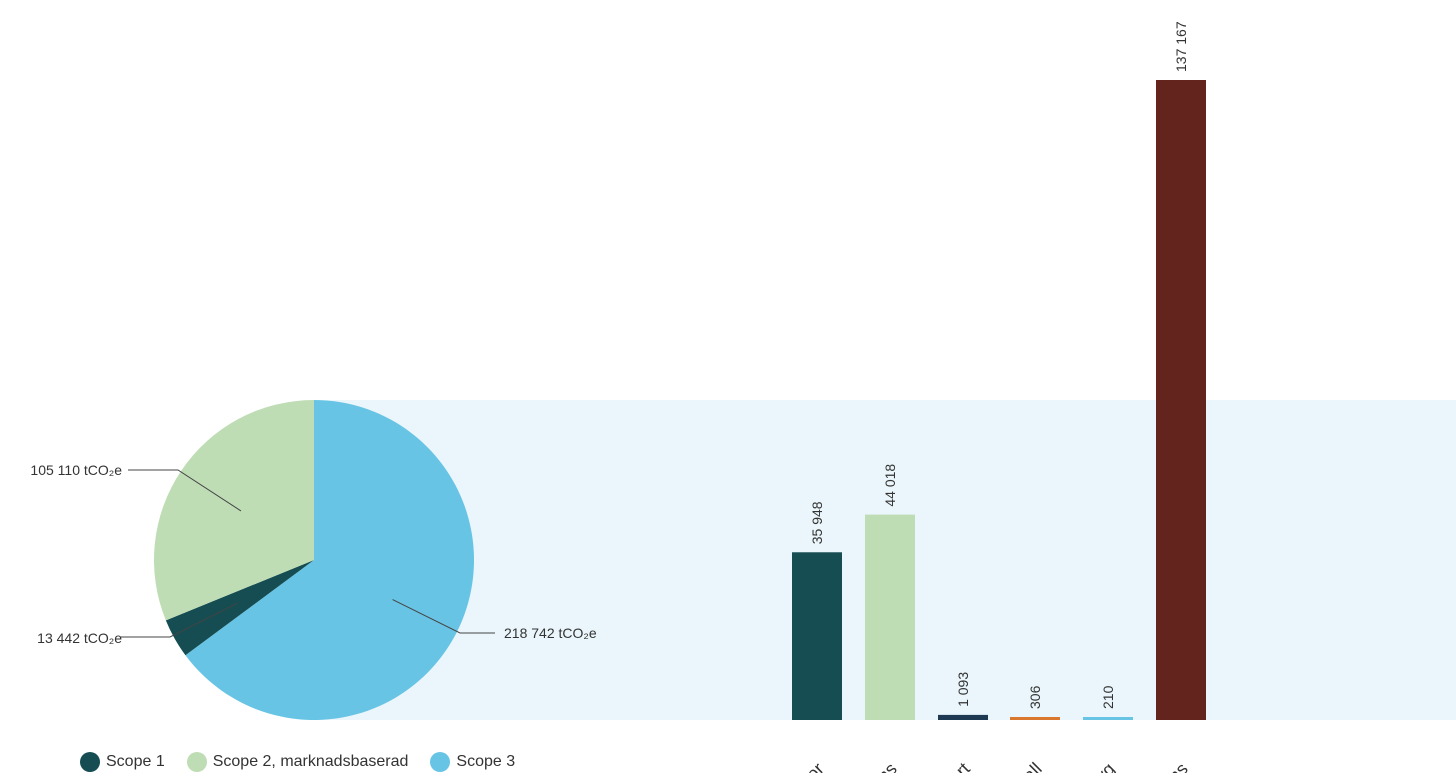 This screenshot has width=1456, height=773. What do you see at coordinates (963, 689) in the screenshot?
I see `bar-value-label: 1 093` at bounding box center [963, 689].